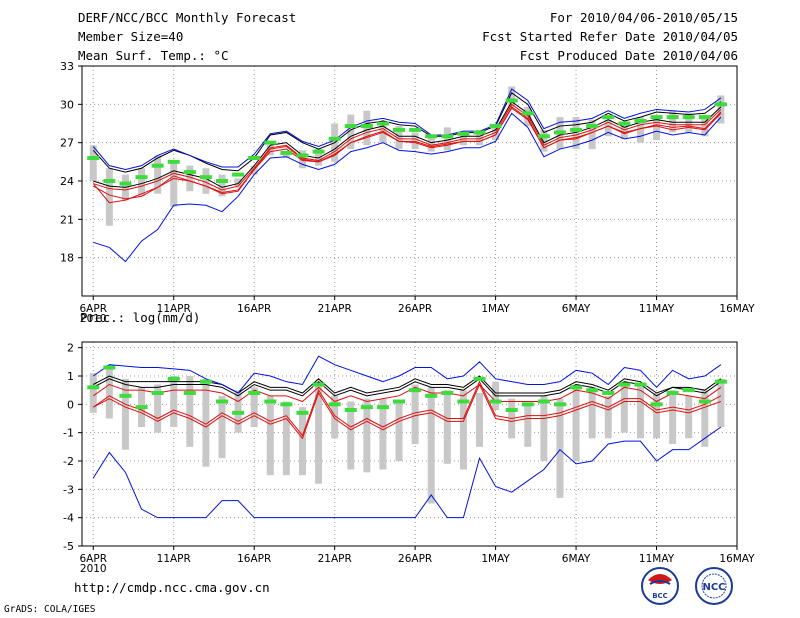 Image resolution: width=800 pixels, height=618 pixels. Describe the element at coordinates (657, 559) in the screenshot. I see `prec-xtick-label: 11MAY` at that location.